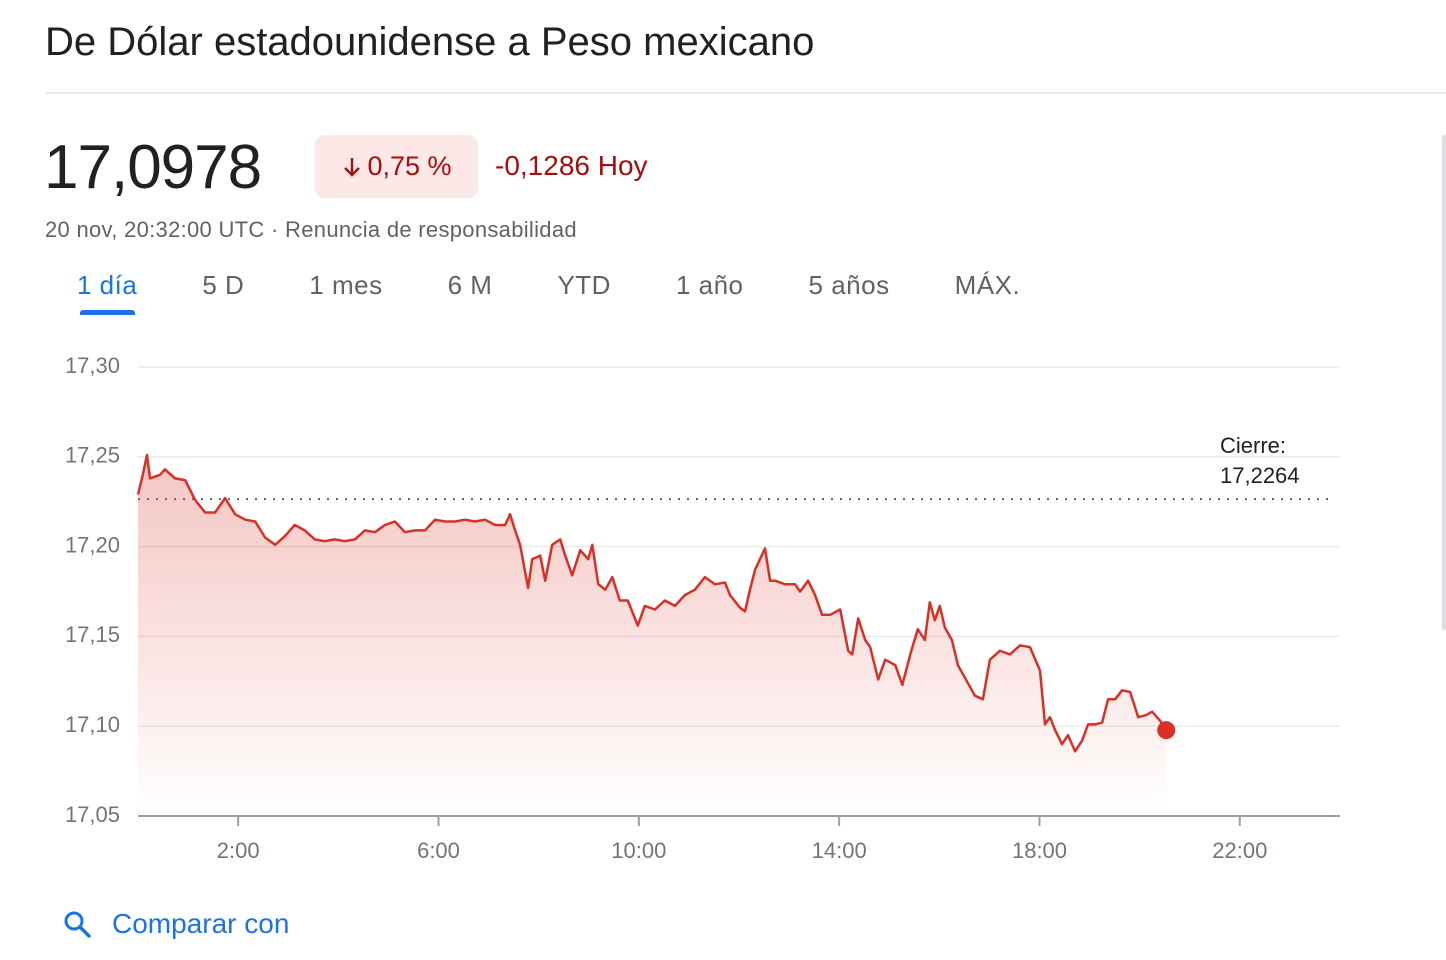  Describe the element at coordinates (709, 285) in the screenshot. I see `range-tab: 1 año` at that location.